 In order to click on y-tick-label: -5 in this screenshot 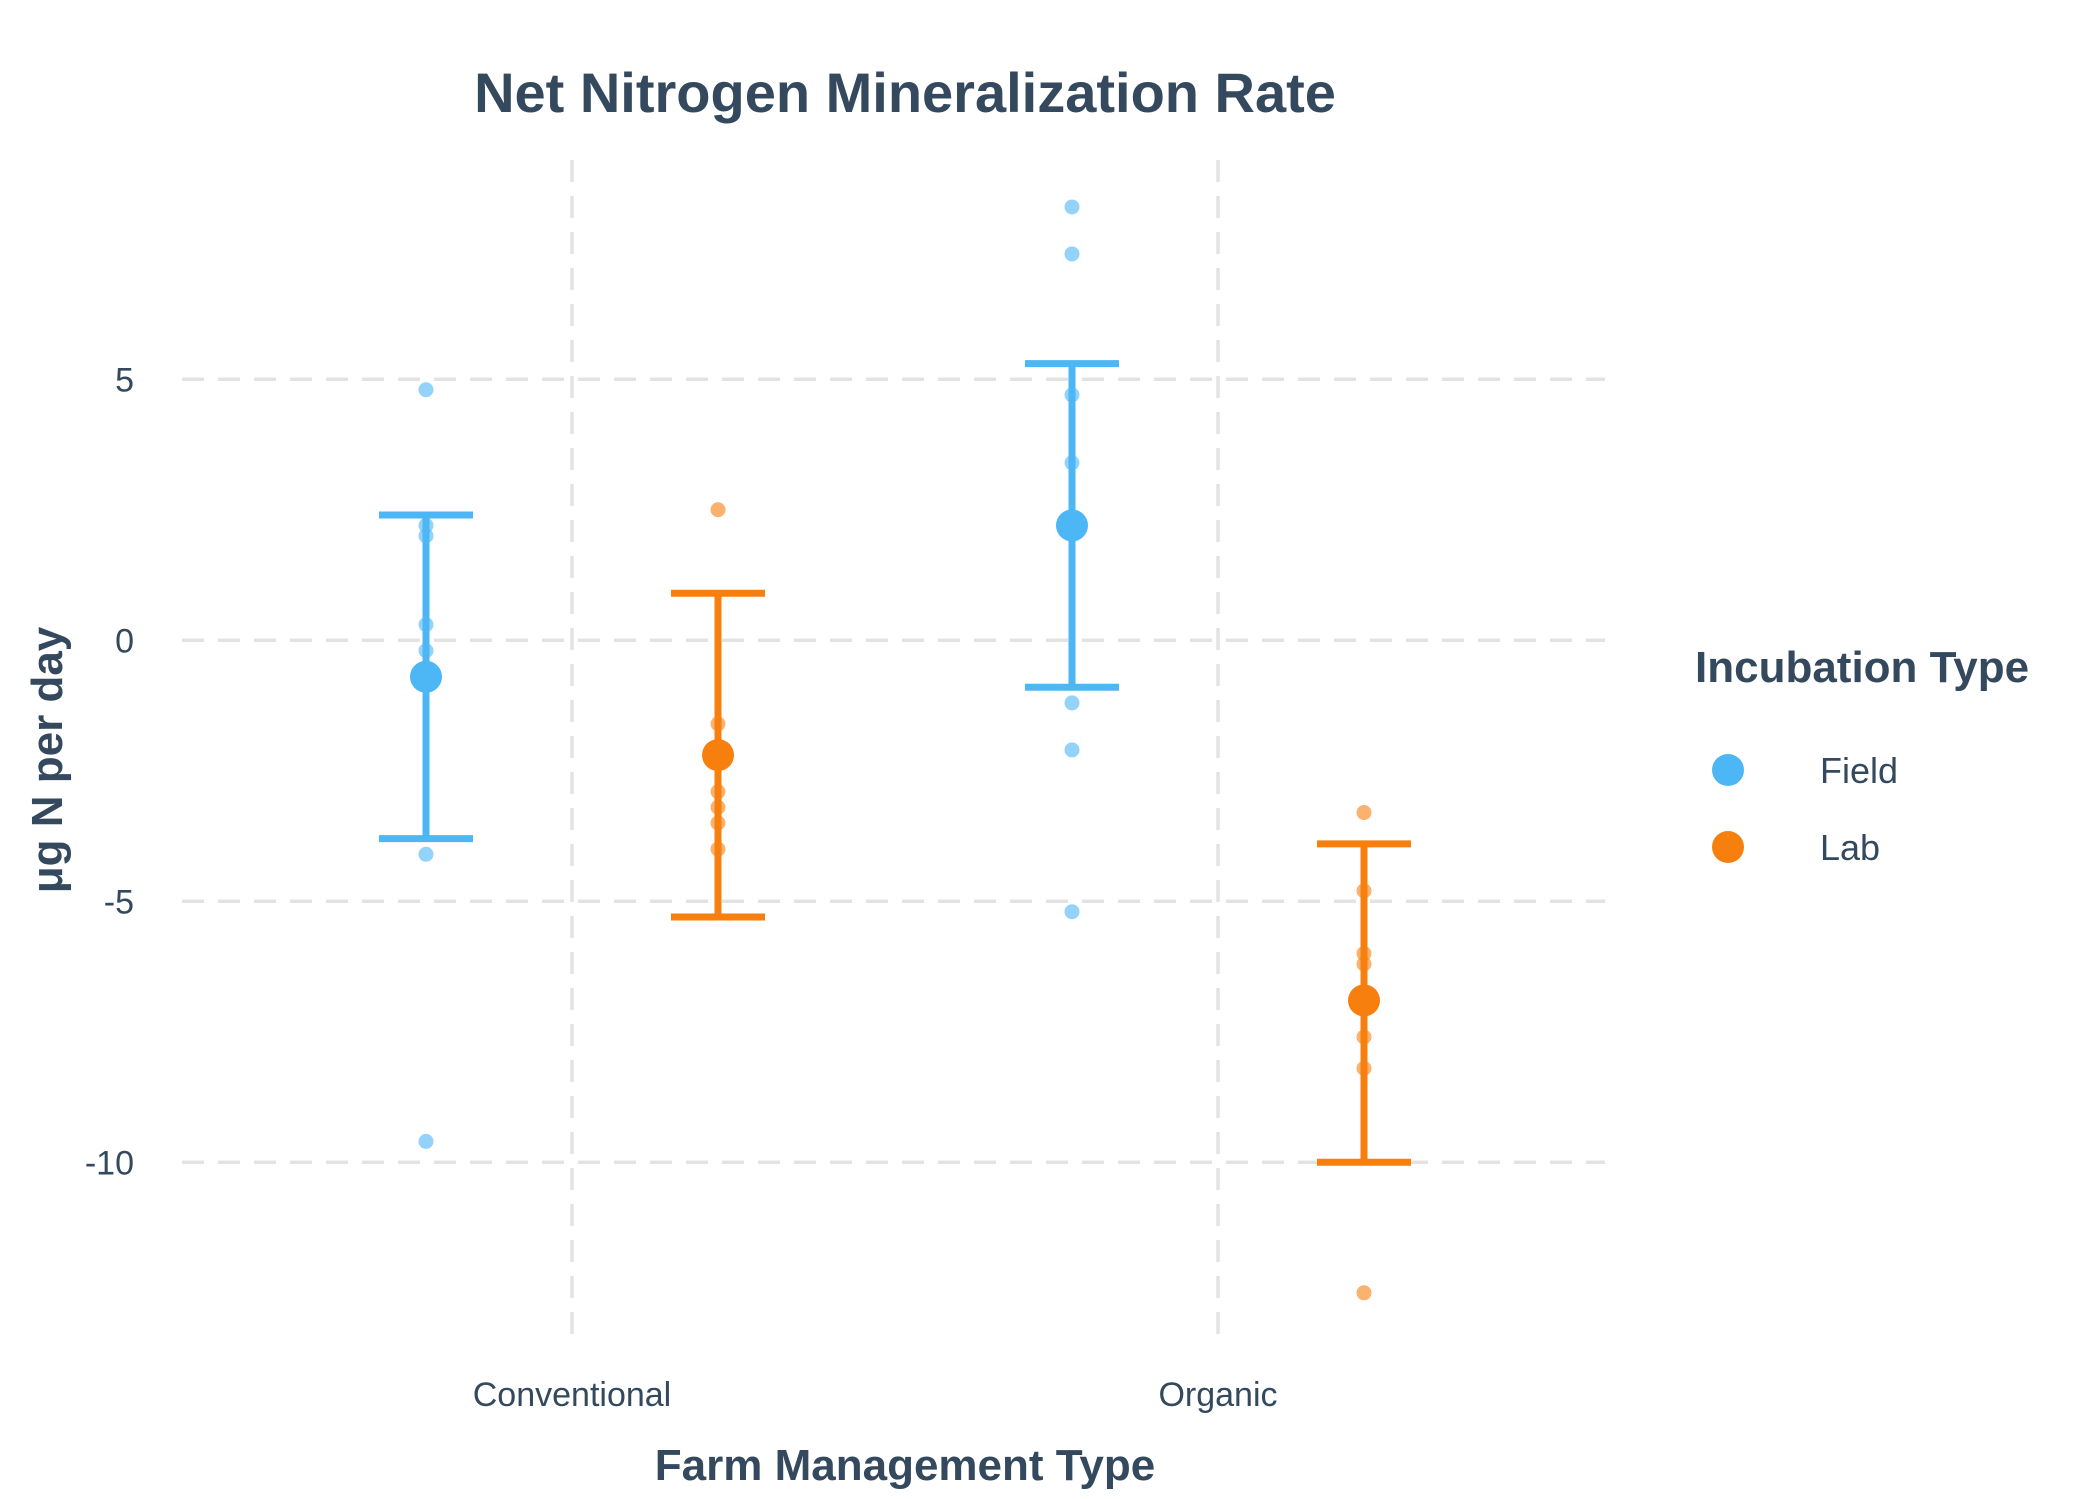, I will do `click(119, 902)`.